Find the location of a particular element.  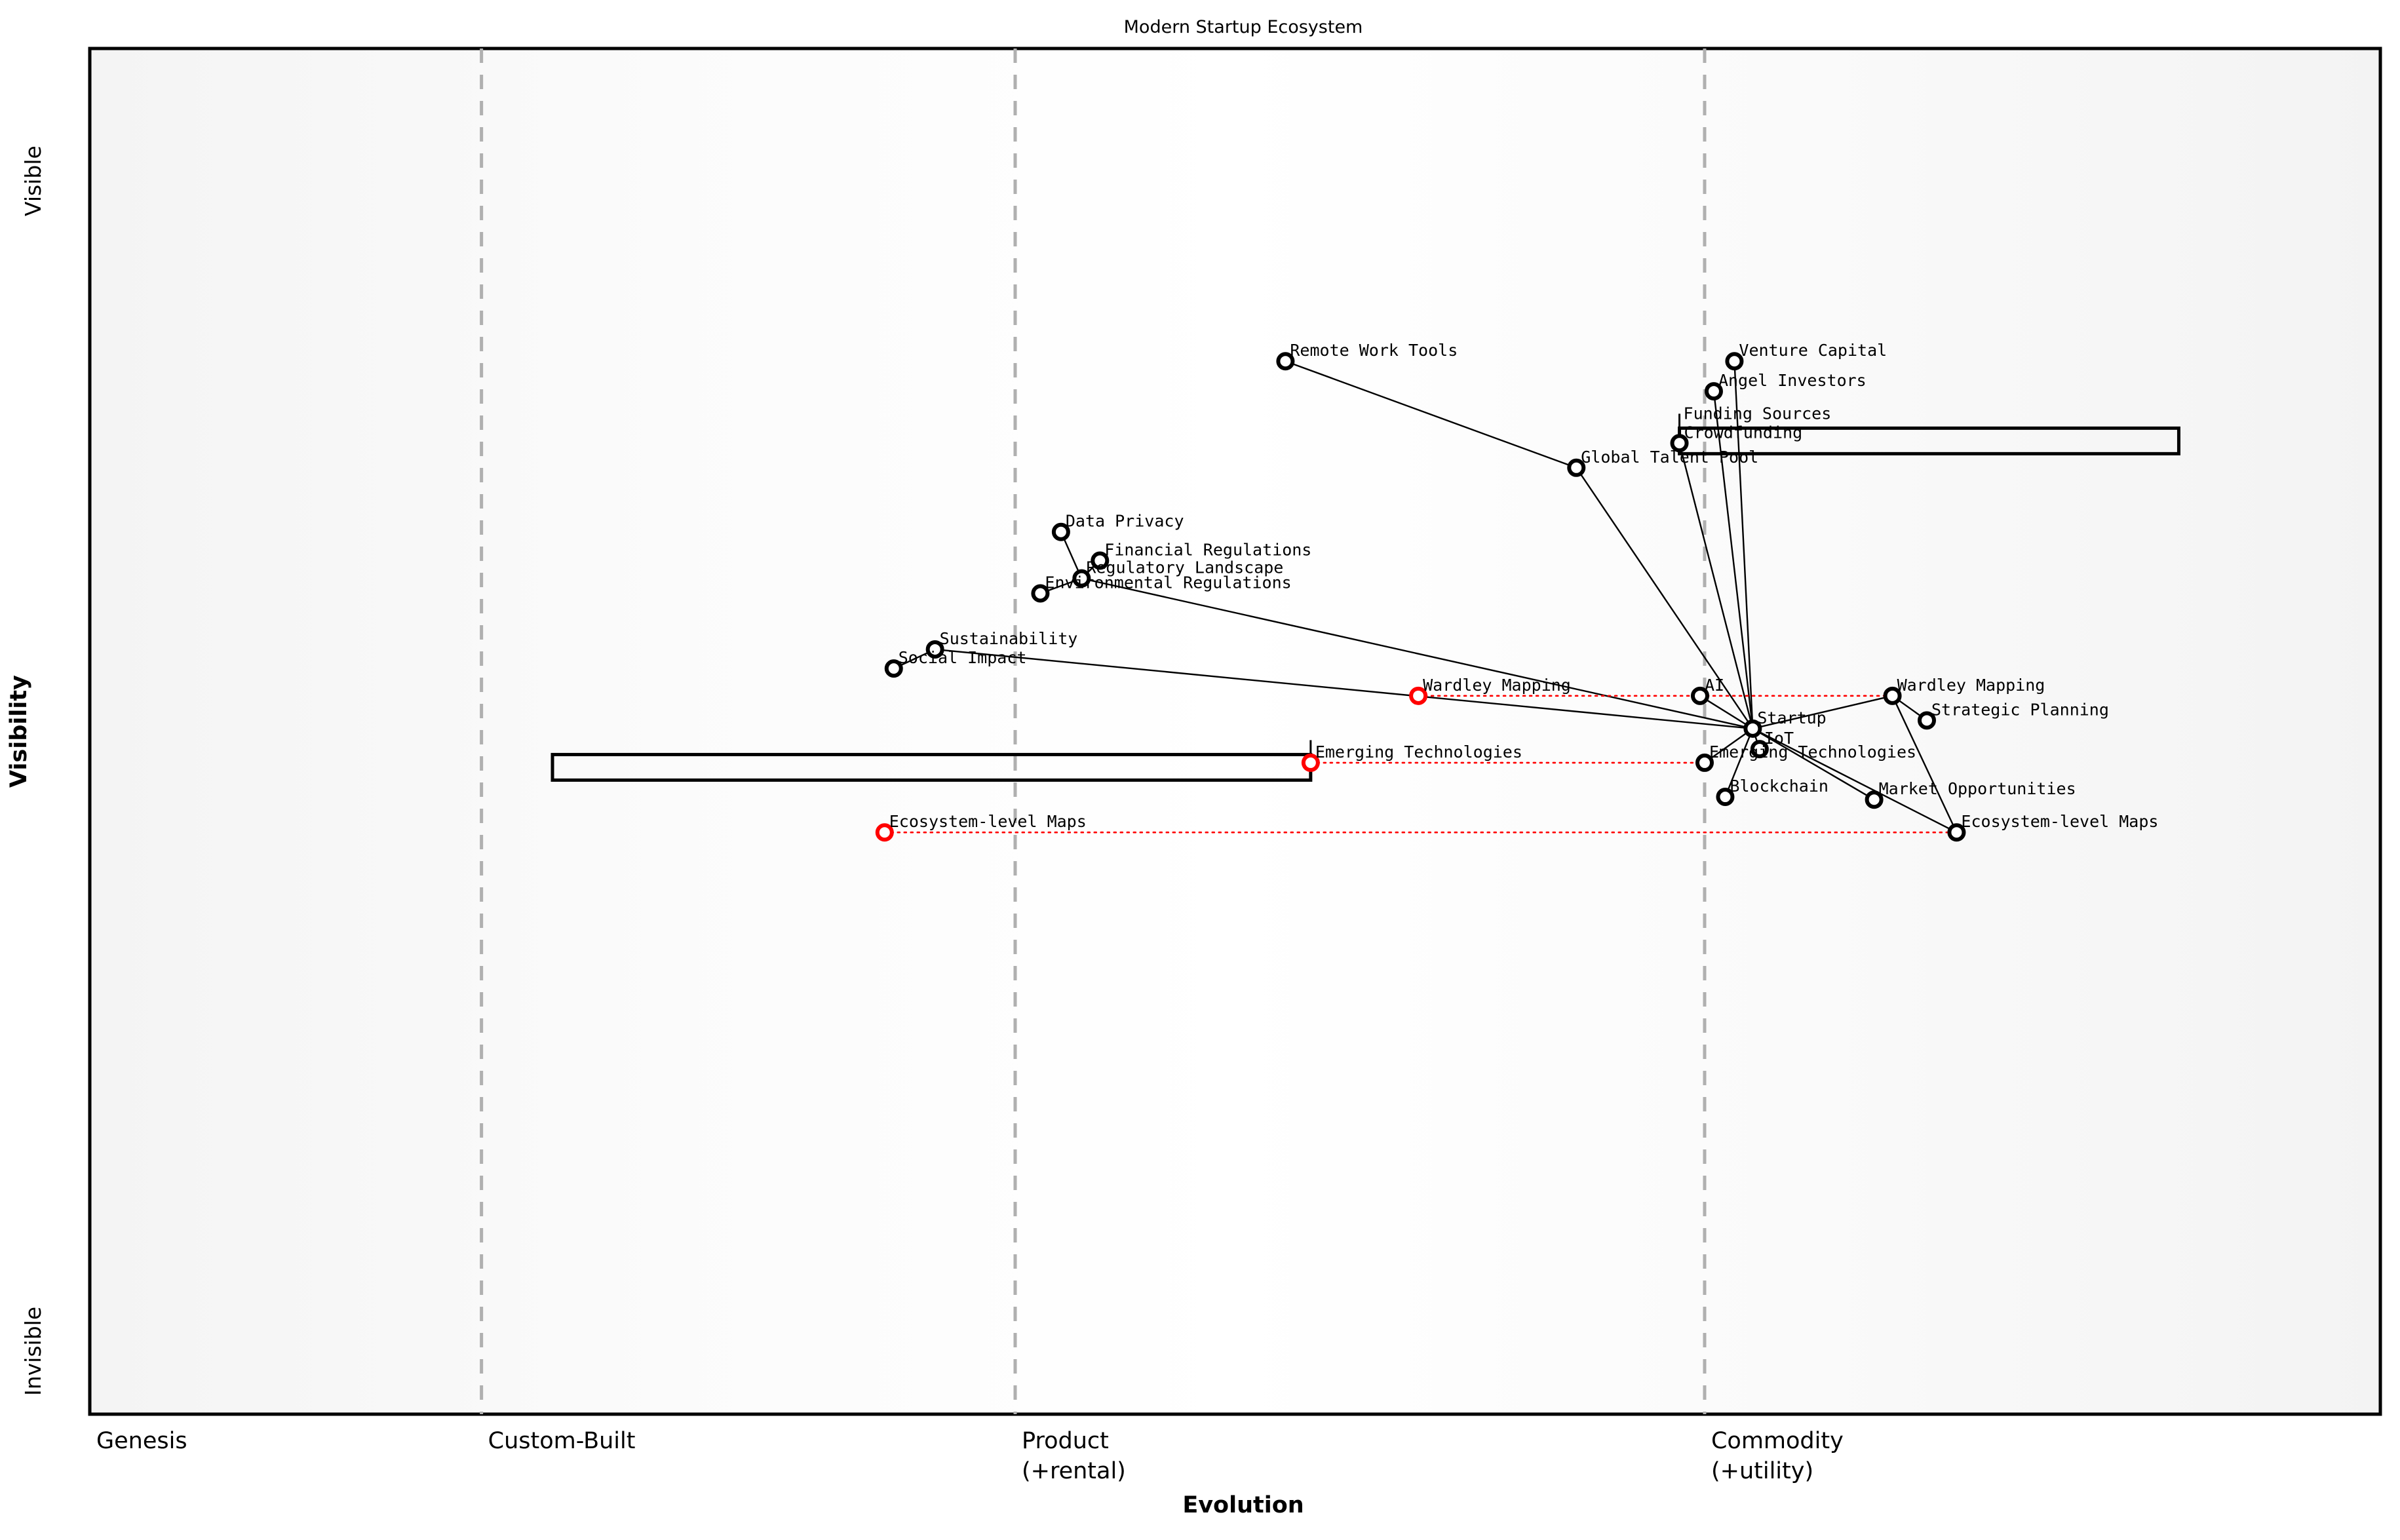

component-label: Regulatory Landscape is located at coordinates (1184, 567).